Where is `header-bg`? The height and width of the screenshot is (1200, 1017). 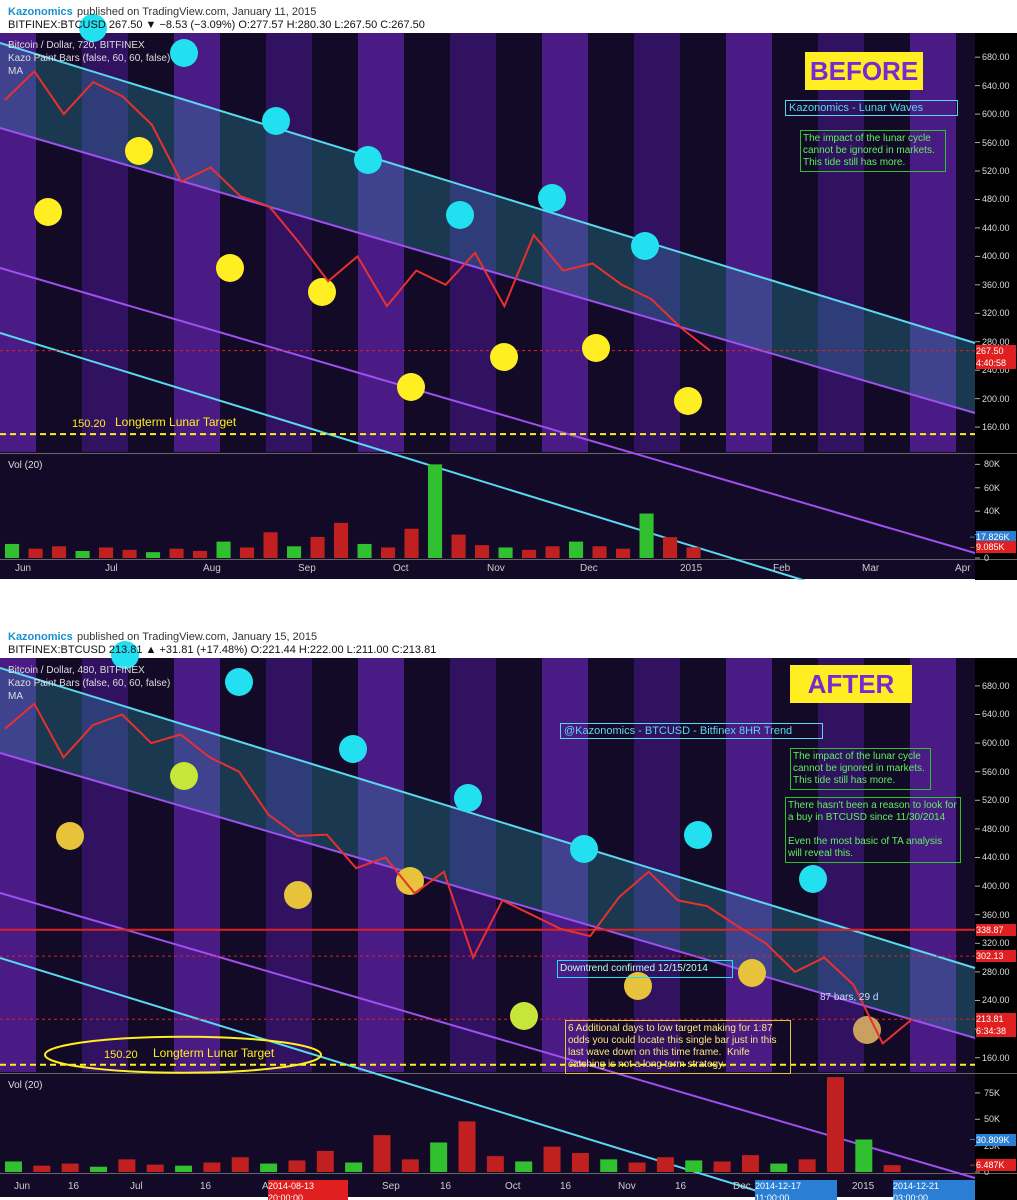
header-bg is located at coordinates (508, 16).